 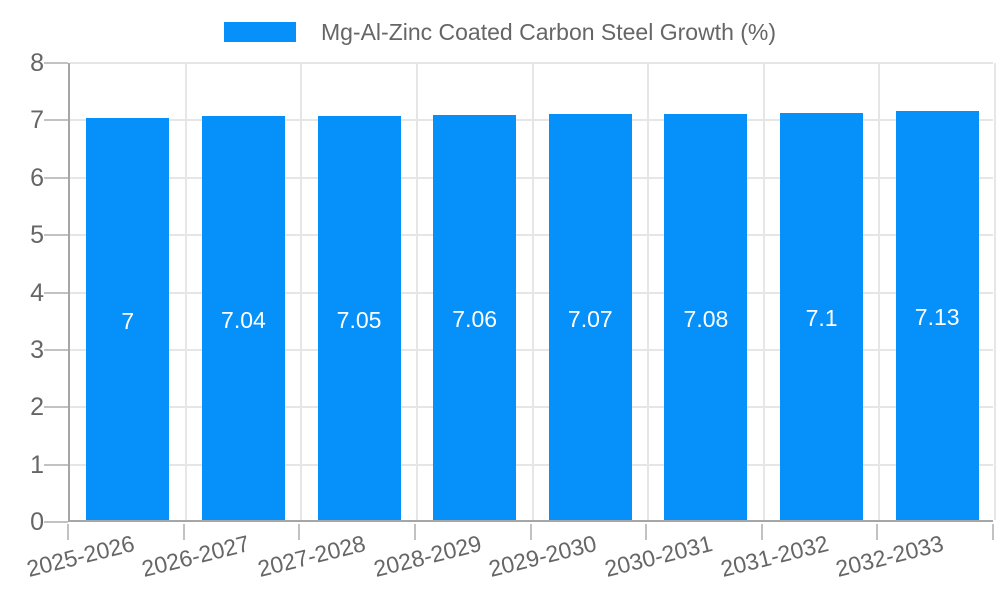 What do you see at coordinates (37, 235) in the screenshot?
I see `y-axis-tick-label: 5` at bounding box center [37, 235].